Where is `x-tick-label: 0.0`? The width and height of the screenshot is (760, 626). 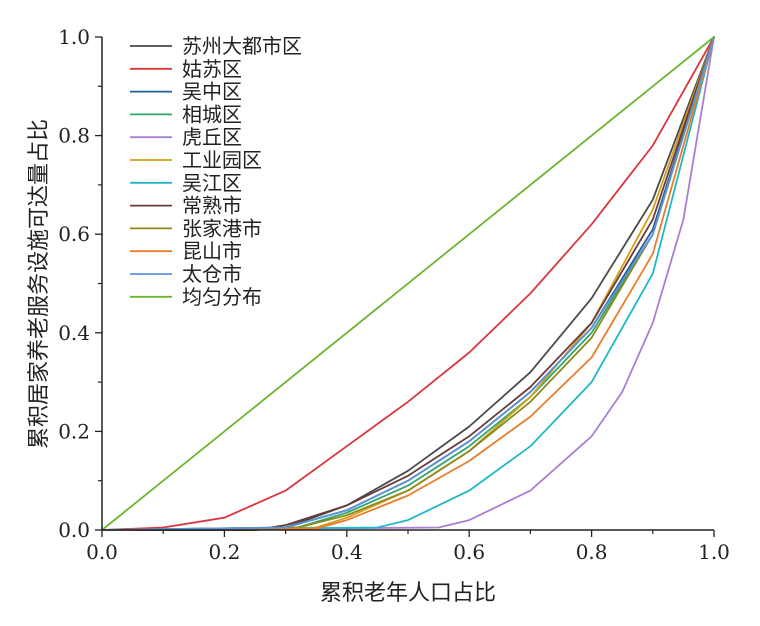 x-tick-label: 0.0 is located at coordinates (102, 552).